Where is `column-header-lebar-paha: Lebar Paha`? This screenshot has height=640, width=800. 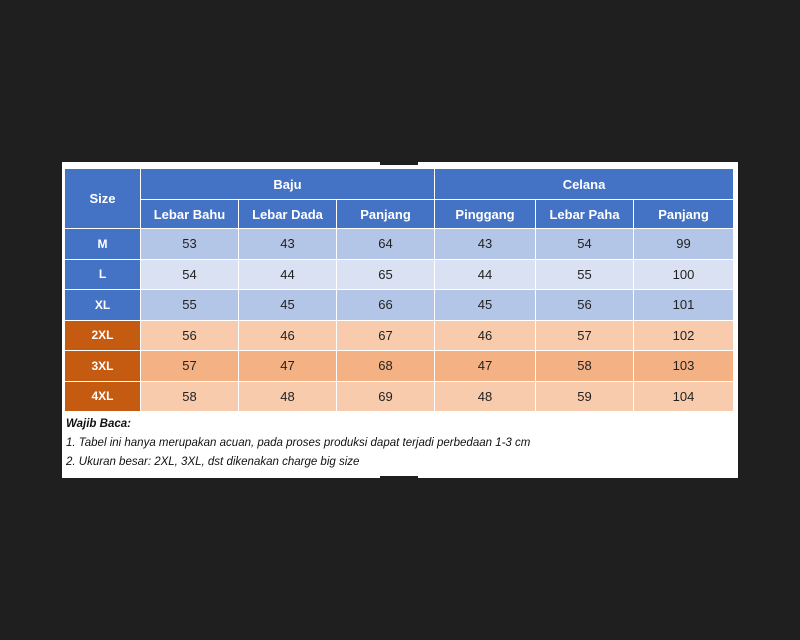
column-header-lebar-paha: Lebar Paha is located at coordinates (585, 214).